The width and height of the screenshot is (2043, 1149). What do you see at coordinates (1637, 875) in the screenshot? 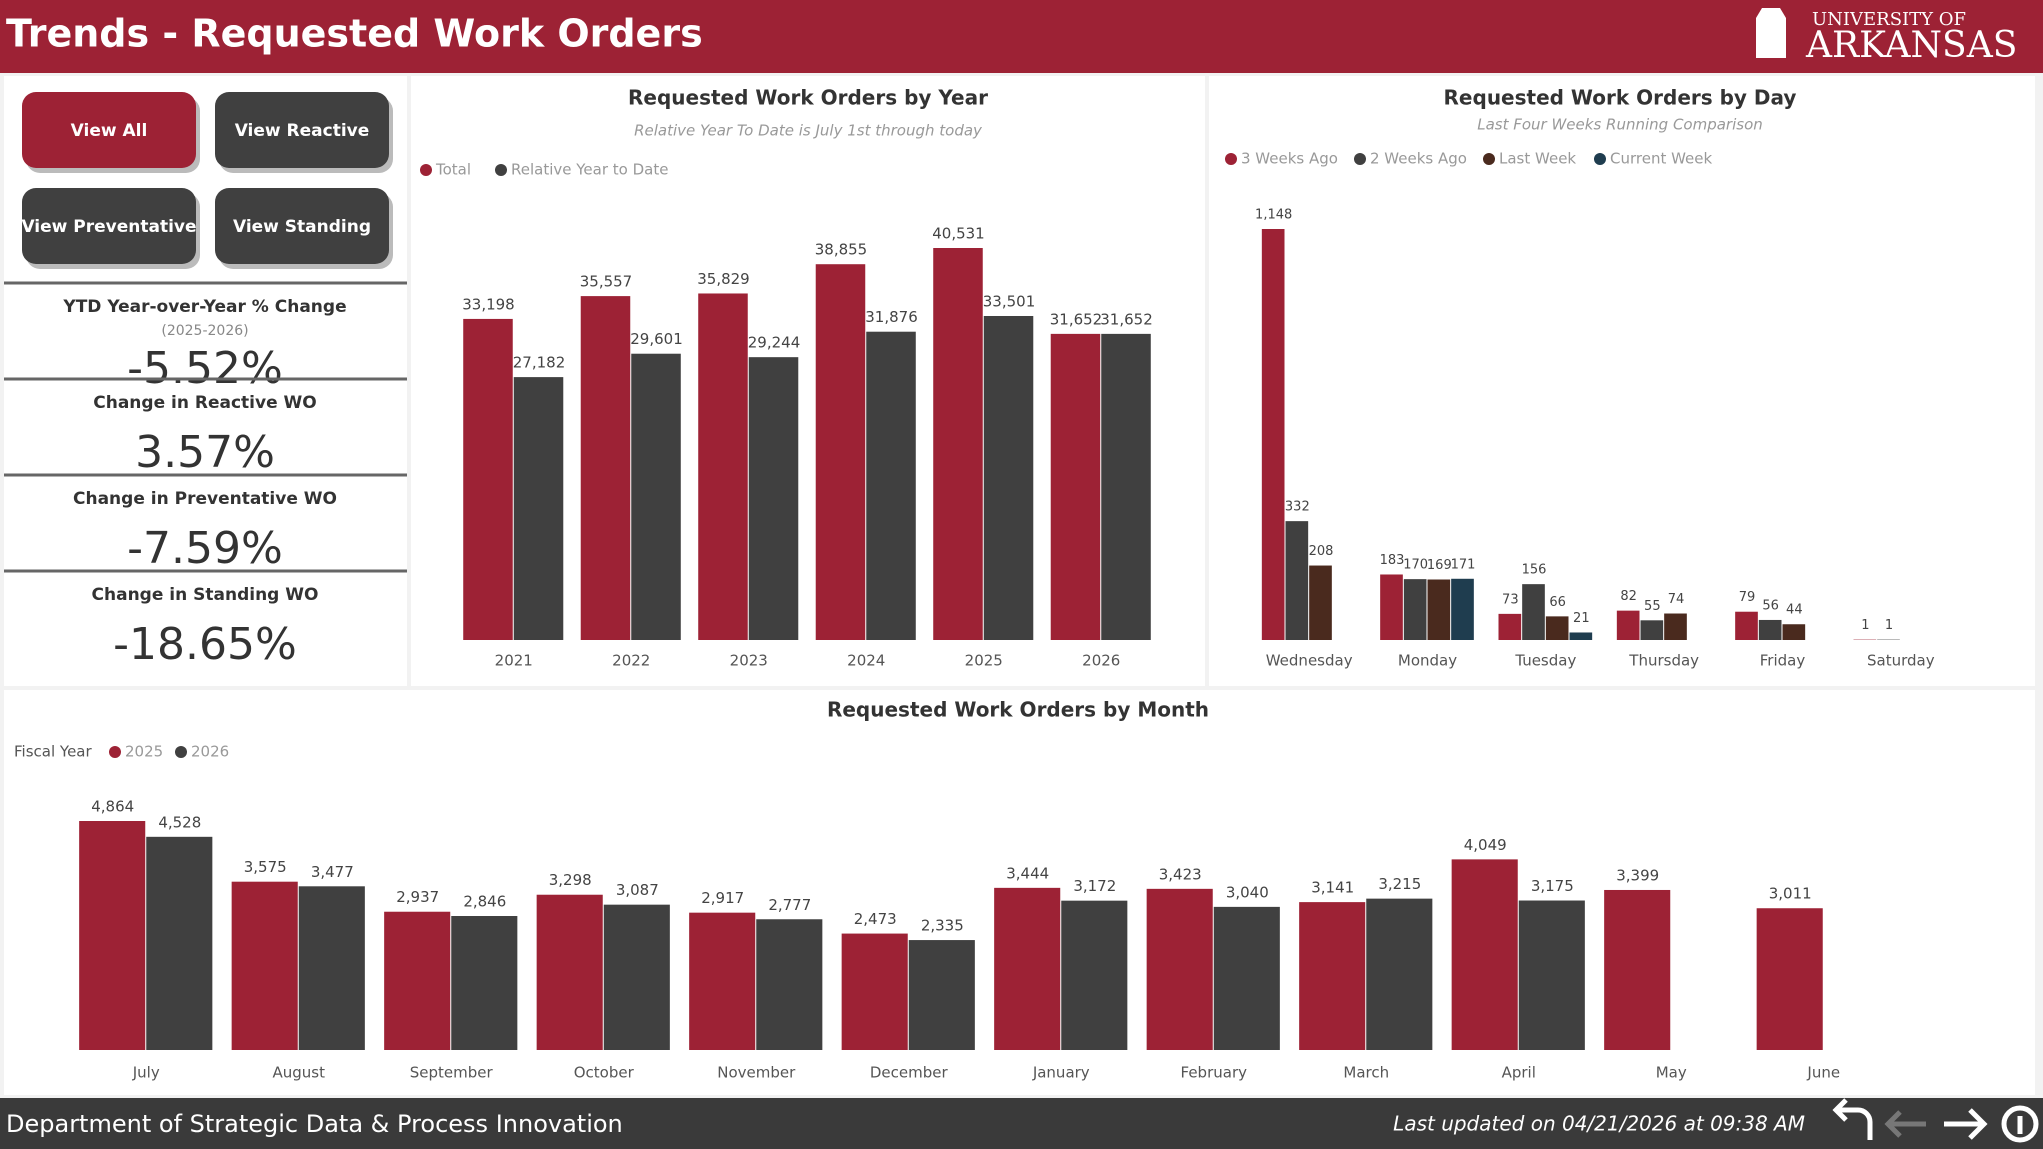
I see `data-label: 3,399` at bounding box center [1637, 875].